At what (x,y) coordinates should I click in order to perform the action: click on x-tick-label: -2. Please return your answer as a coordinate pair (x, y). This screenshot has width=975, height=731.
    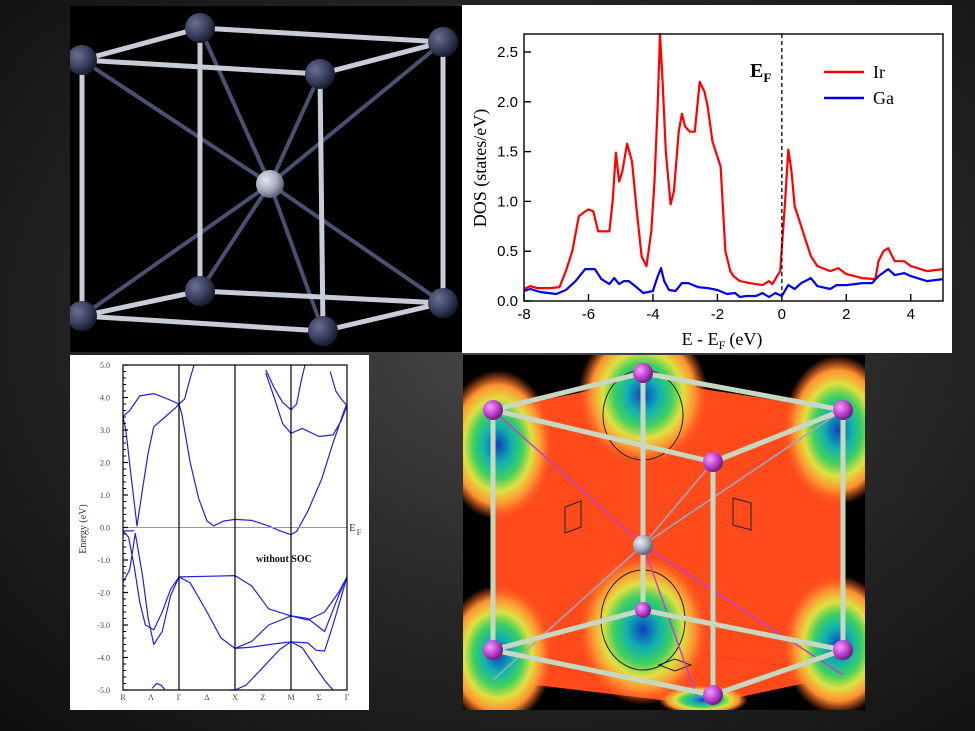
    Looking at the image, I should click on (717, 314).